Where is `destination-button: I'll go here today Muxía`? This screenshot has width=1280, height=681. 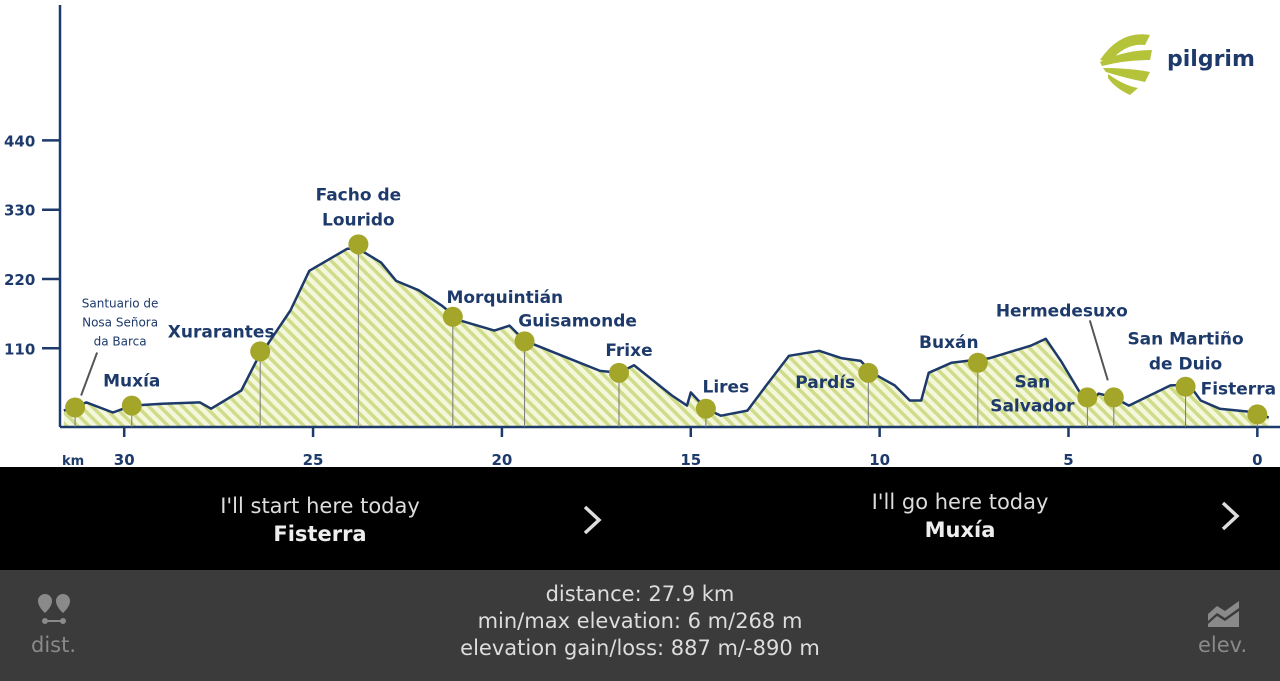 destination-button: I'll go here today Muxía is located at coordinates (960, 518).